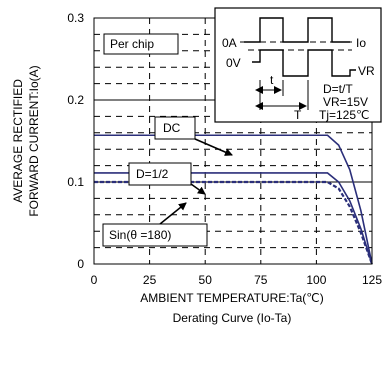 This screenshot has height=365, width=387. I want to click on label-dc-text: DC, so click(172, 128).